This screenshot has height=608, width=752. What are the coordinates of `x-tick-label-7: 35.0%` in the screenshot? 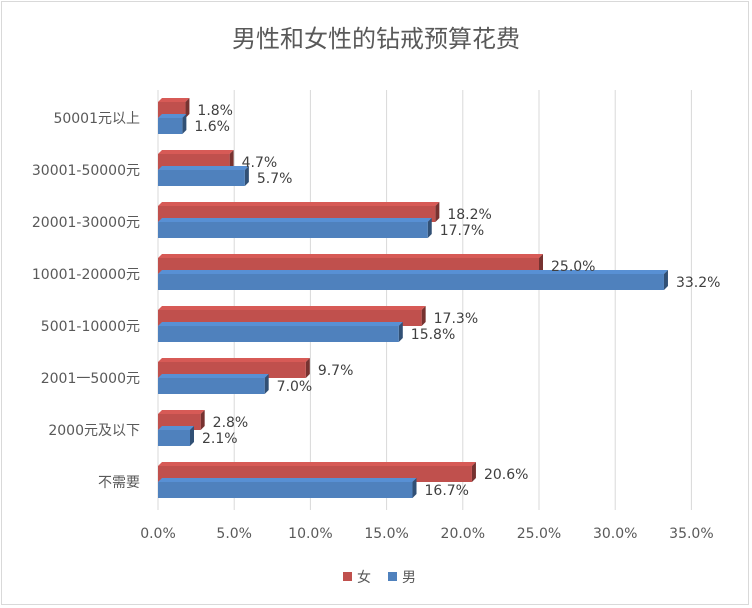 It's located at (691, 534).